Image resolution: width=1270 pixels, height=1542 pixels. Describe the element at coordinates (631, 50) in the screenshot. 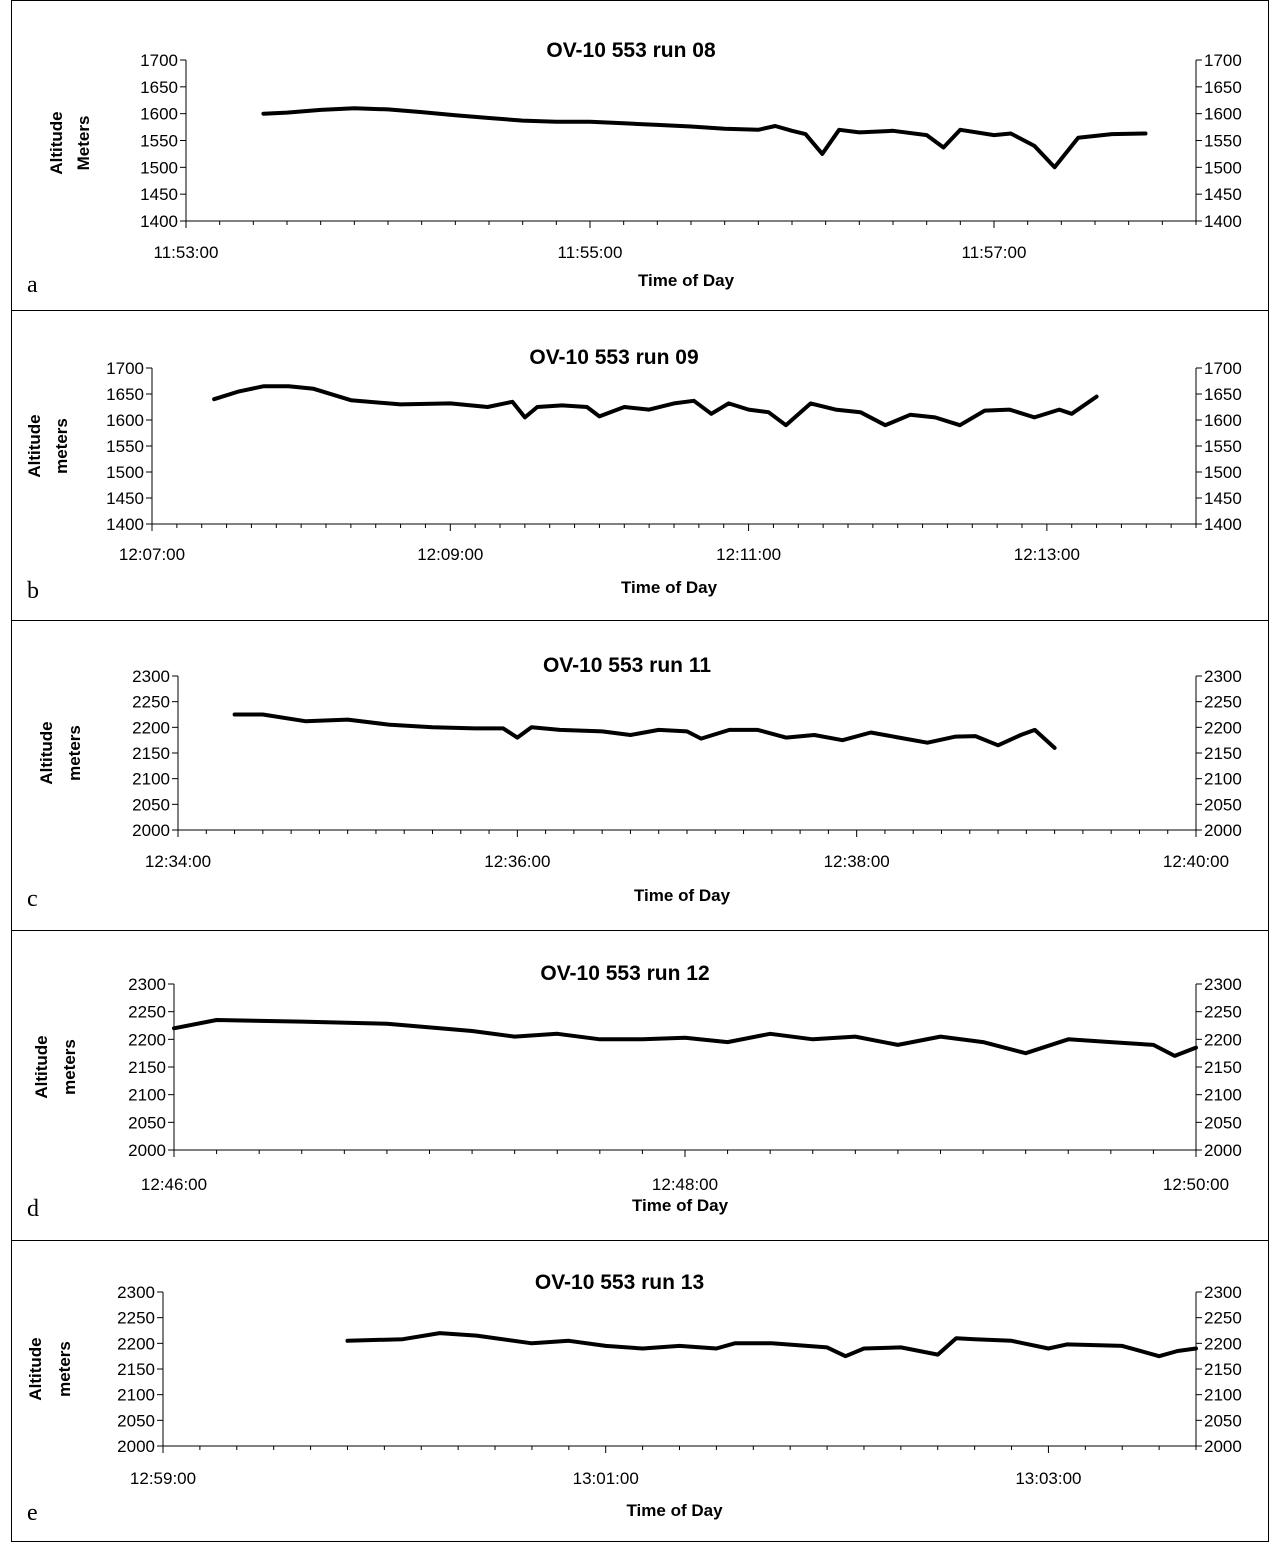

I see `chart-title: OV-10 553 run 08` at that location.